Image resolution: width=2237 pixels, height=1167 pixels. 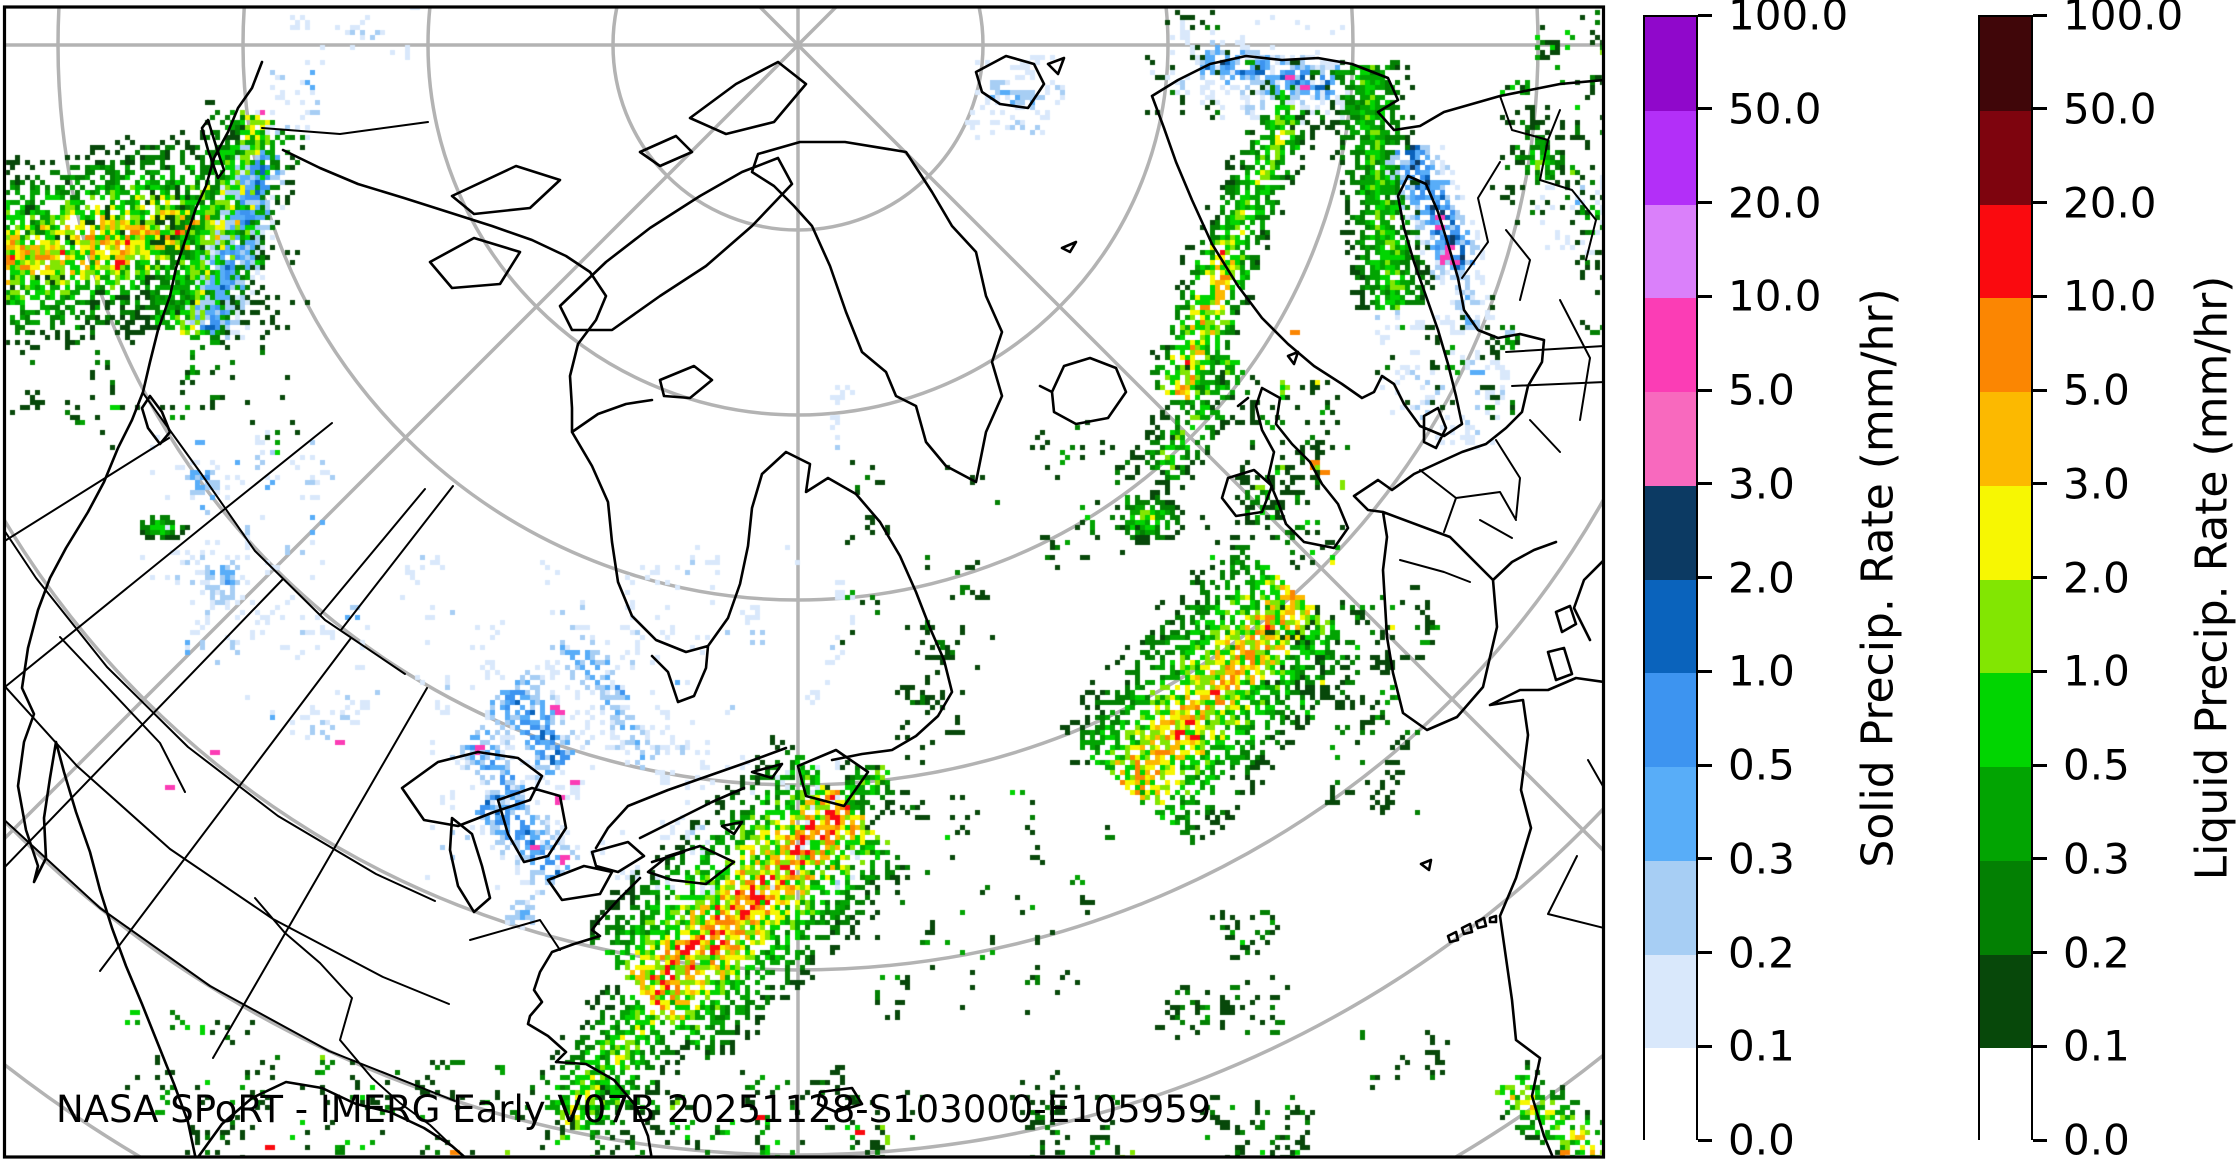 What do you see at coordinates (1761, 765) in the screenshot?
I see `solid-colorbar-tick-label: 0.5` at bounding box center [1761, 765].